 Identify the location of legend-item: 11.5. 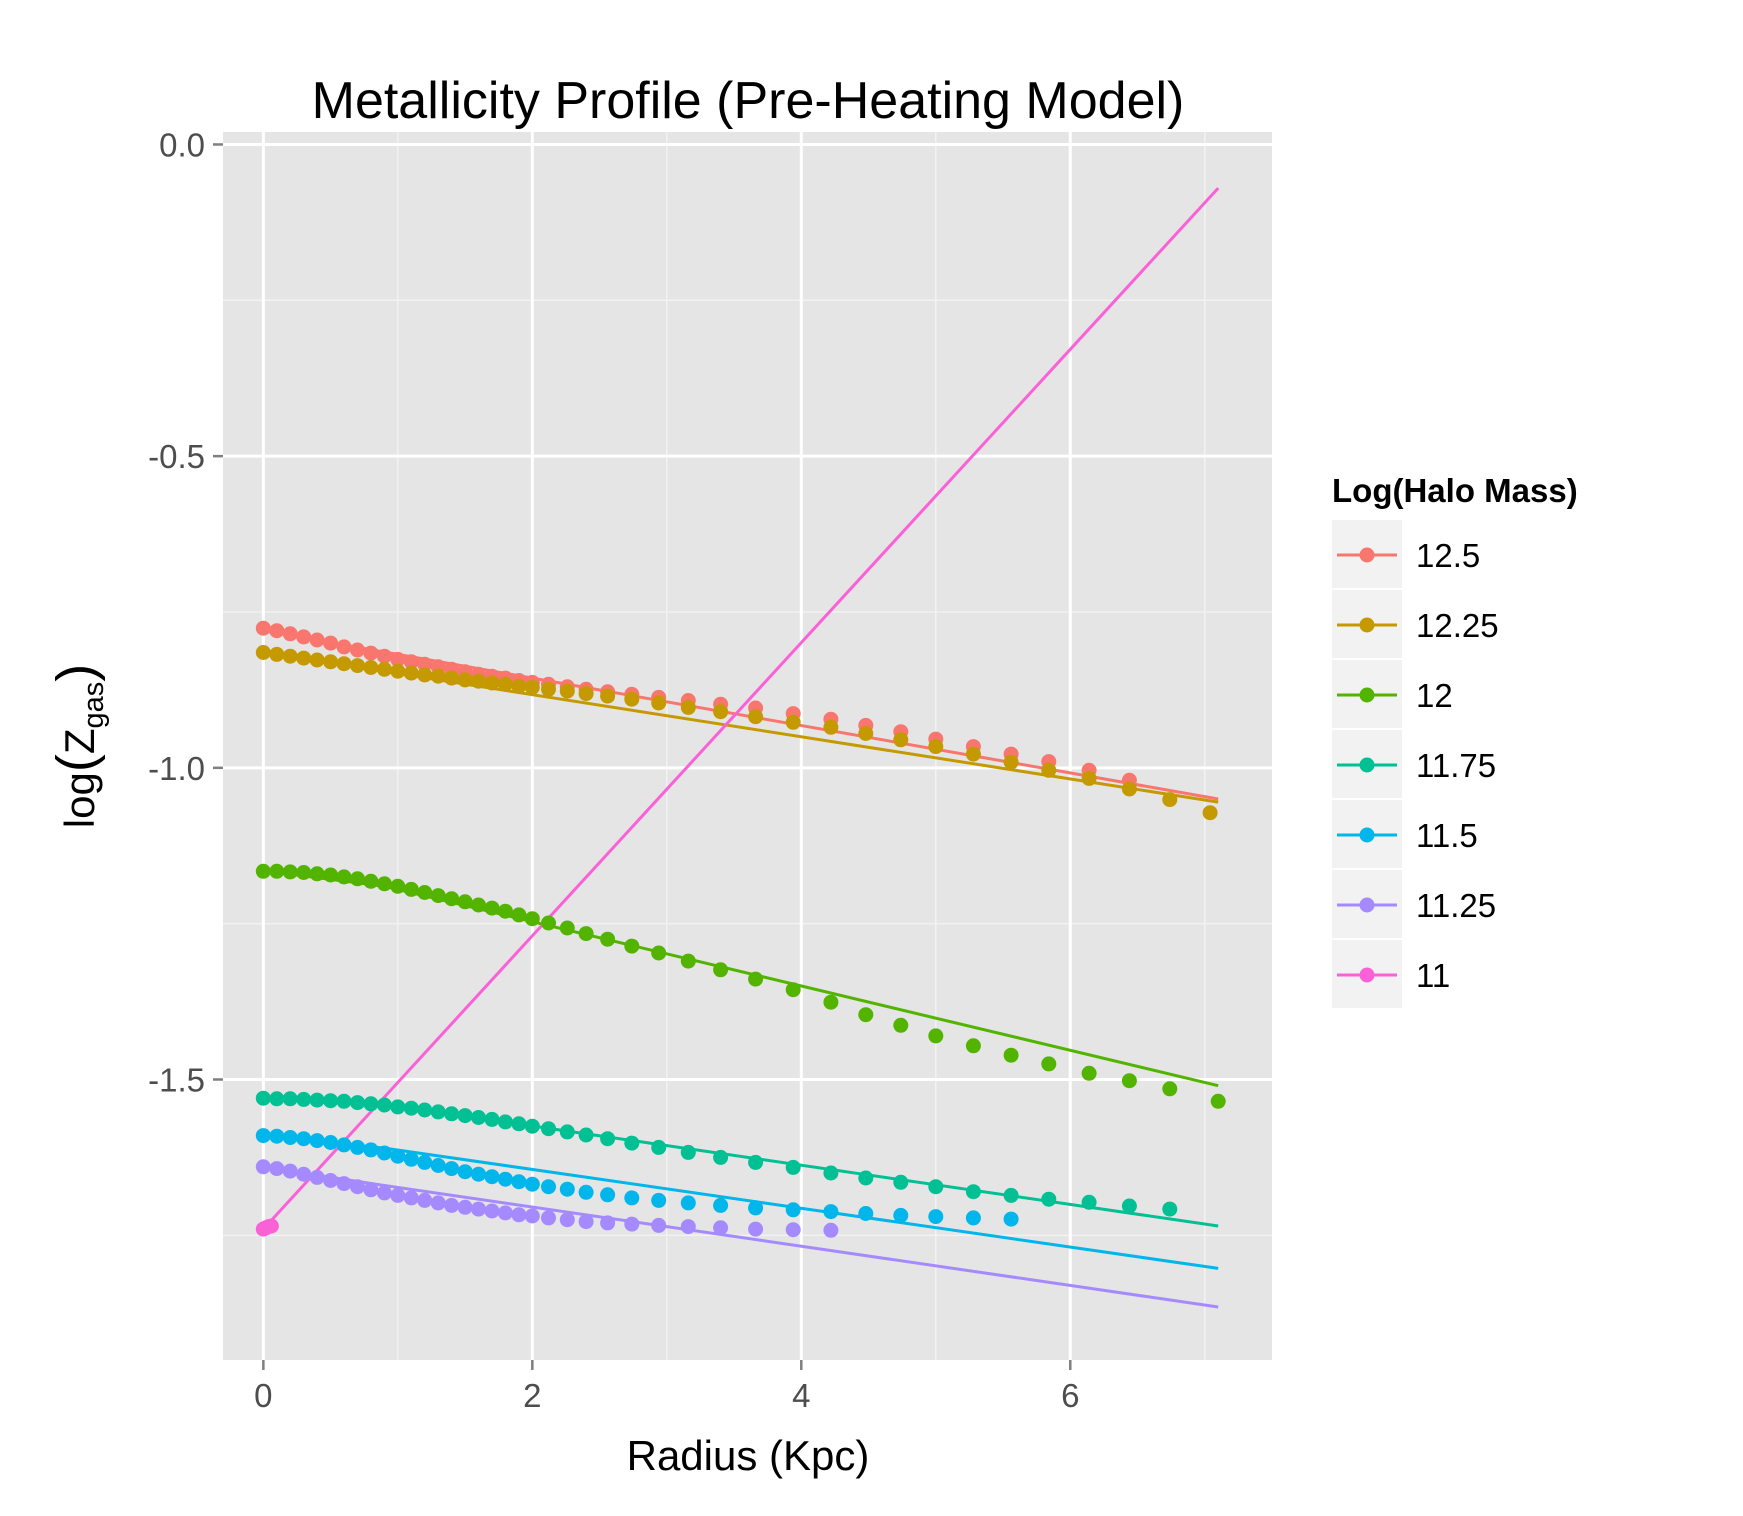
(1405, 834).